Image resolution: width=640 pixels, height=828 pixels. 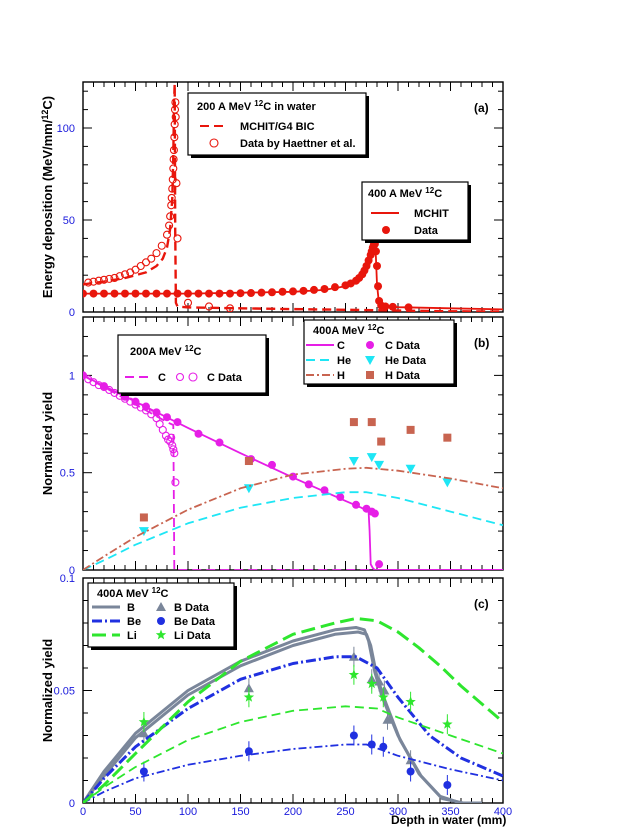 I want to click on x-tick-label: 400, so click(x=503, y=812).